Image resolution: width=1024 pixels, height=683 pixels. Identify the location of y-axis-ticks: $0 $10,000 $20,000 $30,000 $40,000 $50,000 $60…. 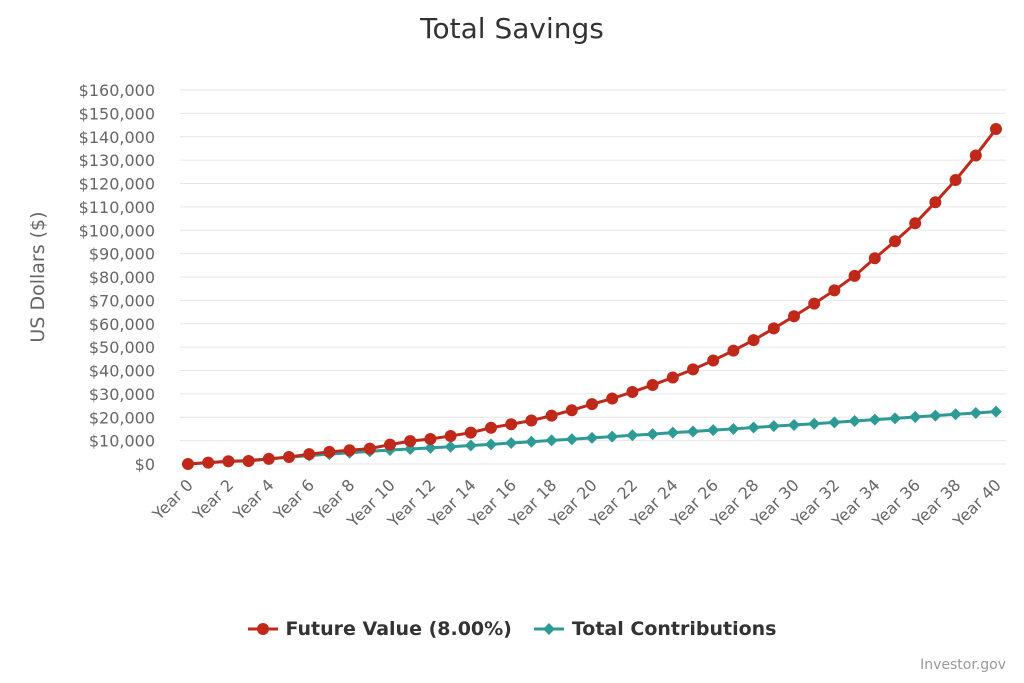
(117, 277).